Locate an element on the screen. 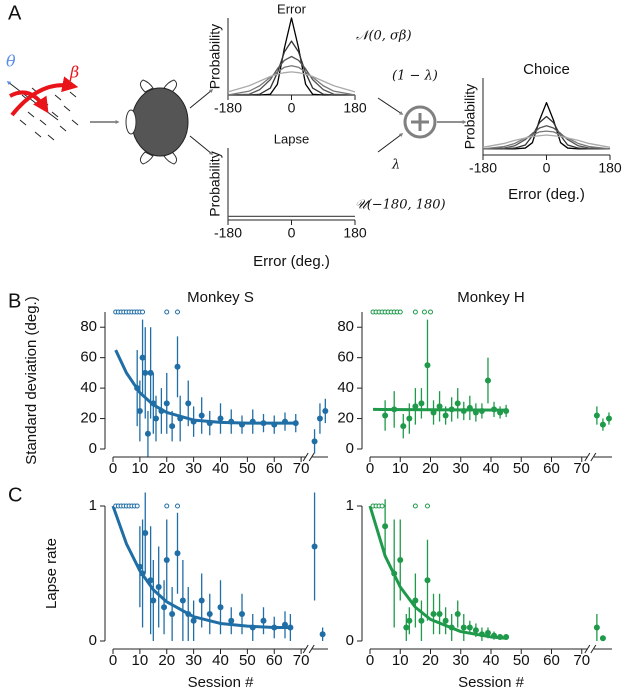  chart-title: Monkey H is located at coordinates (491, 297).